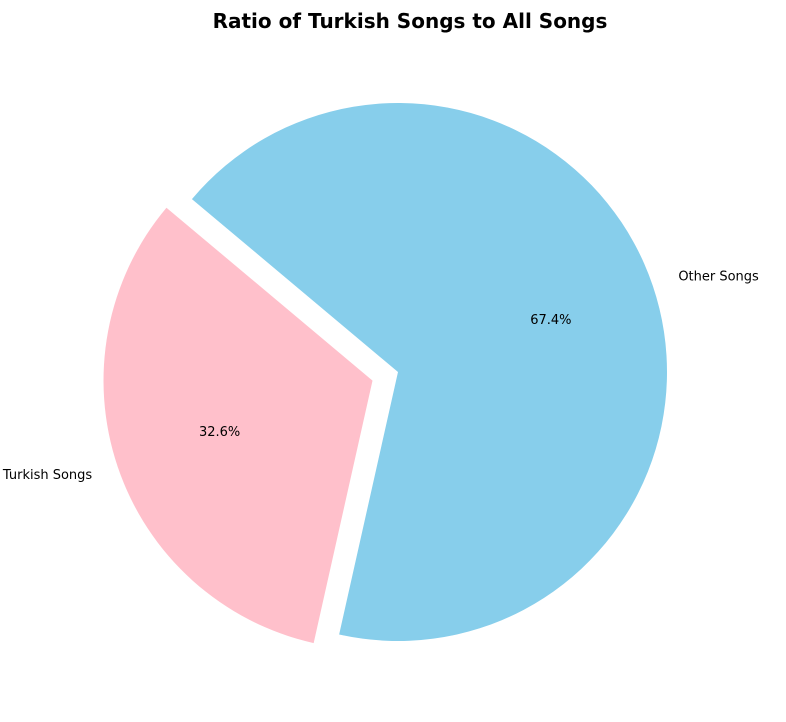 This screenshot has height=722, width=786. I want to click on slice-label-turkish-songs: Turkish Songs, so click(47, 475).